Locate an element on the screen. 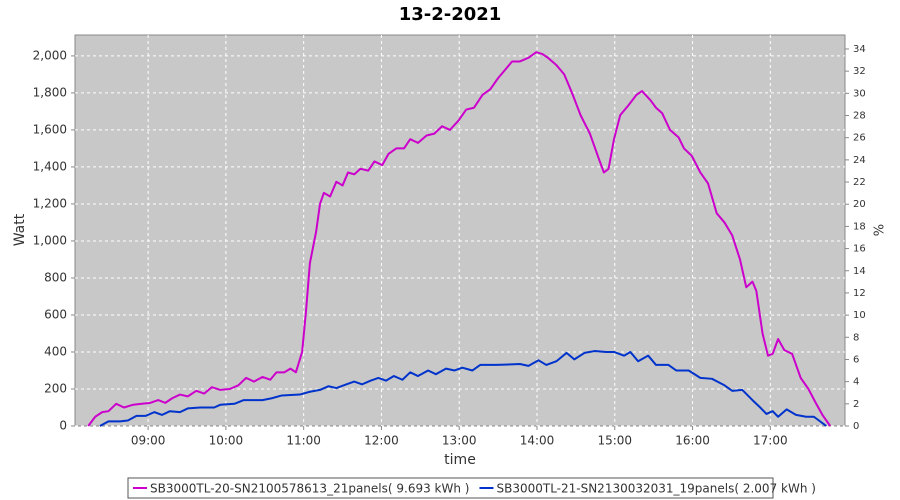 This screenshot has height=500, width=900. legend is located at coordinates (450, 488).